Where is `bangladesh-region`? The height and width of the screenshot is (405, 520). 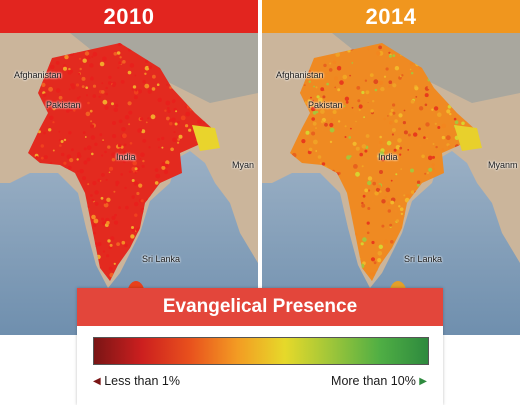 bangladesh-region is located at coordinates (206, 138).